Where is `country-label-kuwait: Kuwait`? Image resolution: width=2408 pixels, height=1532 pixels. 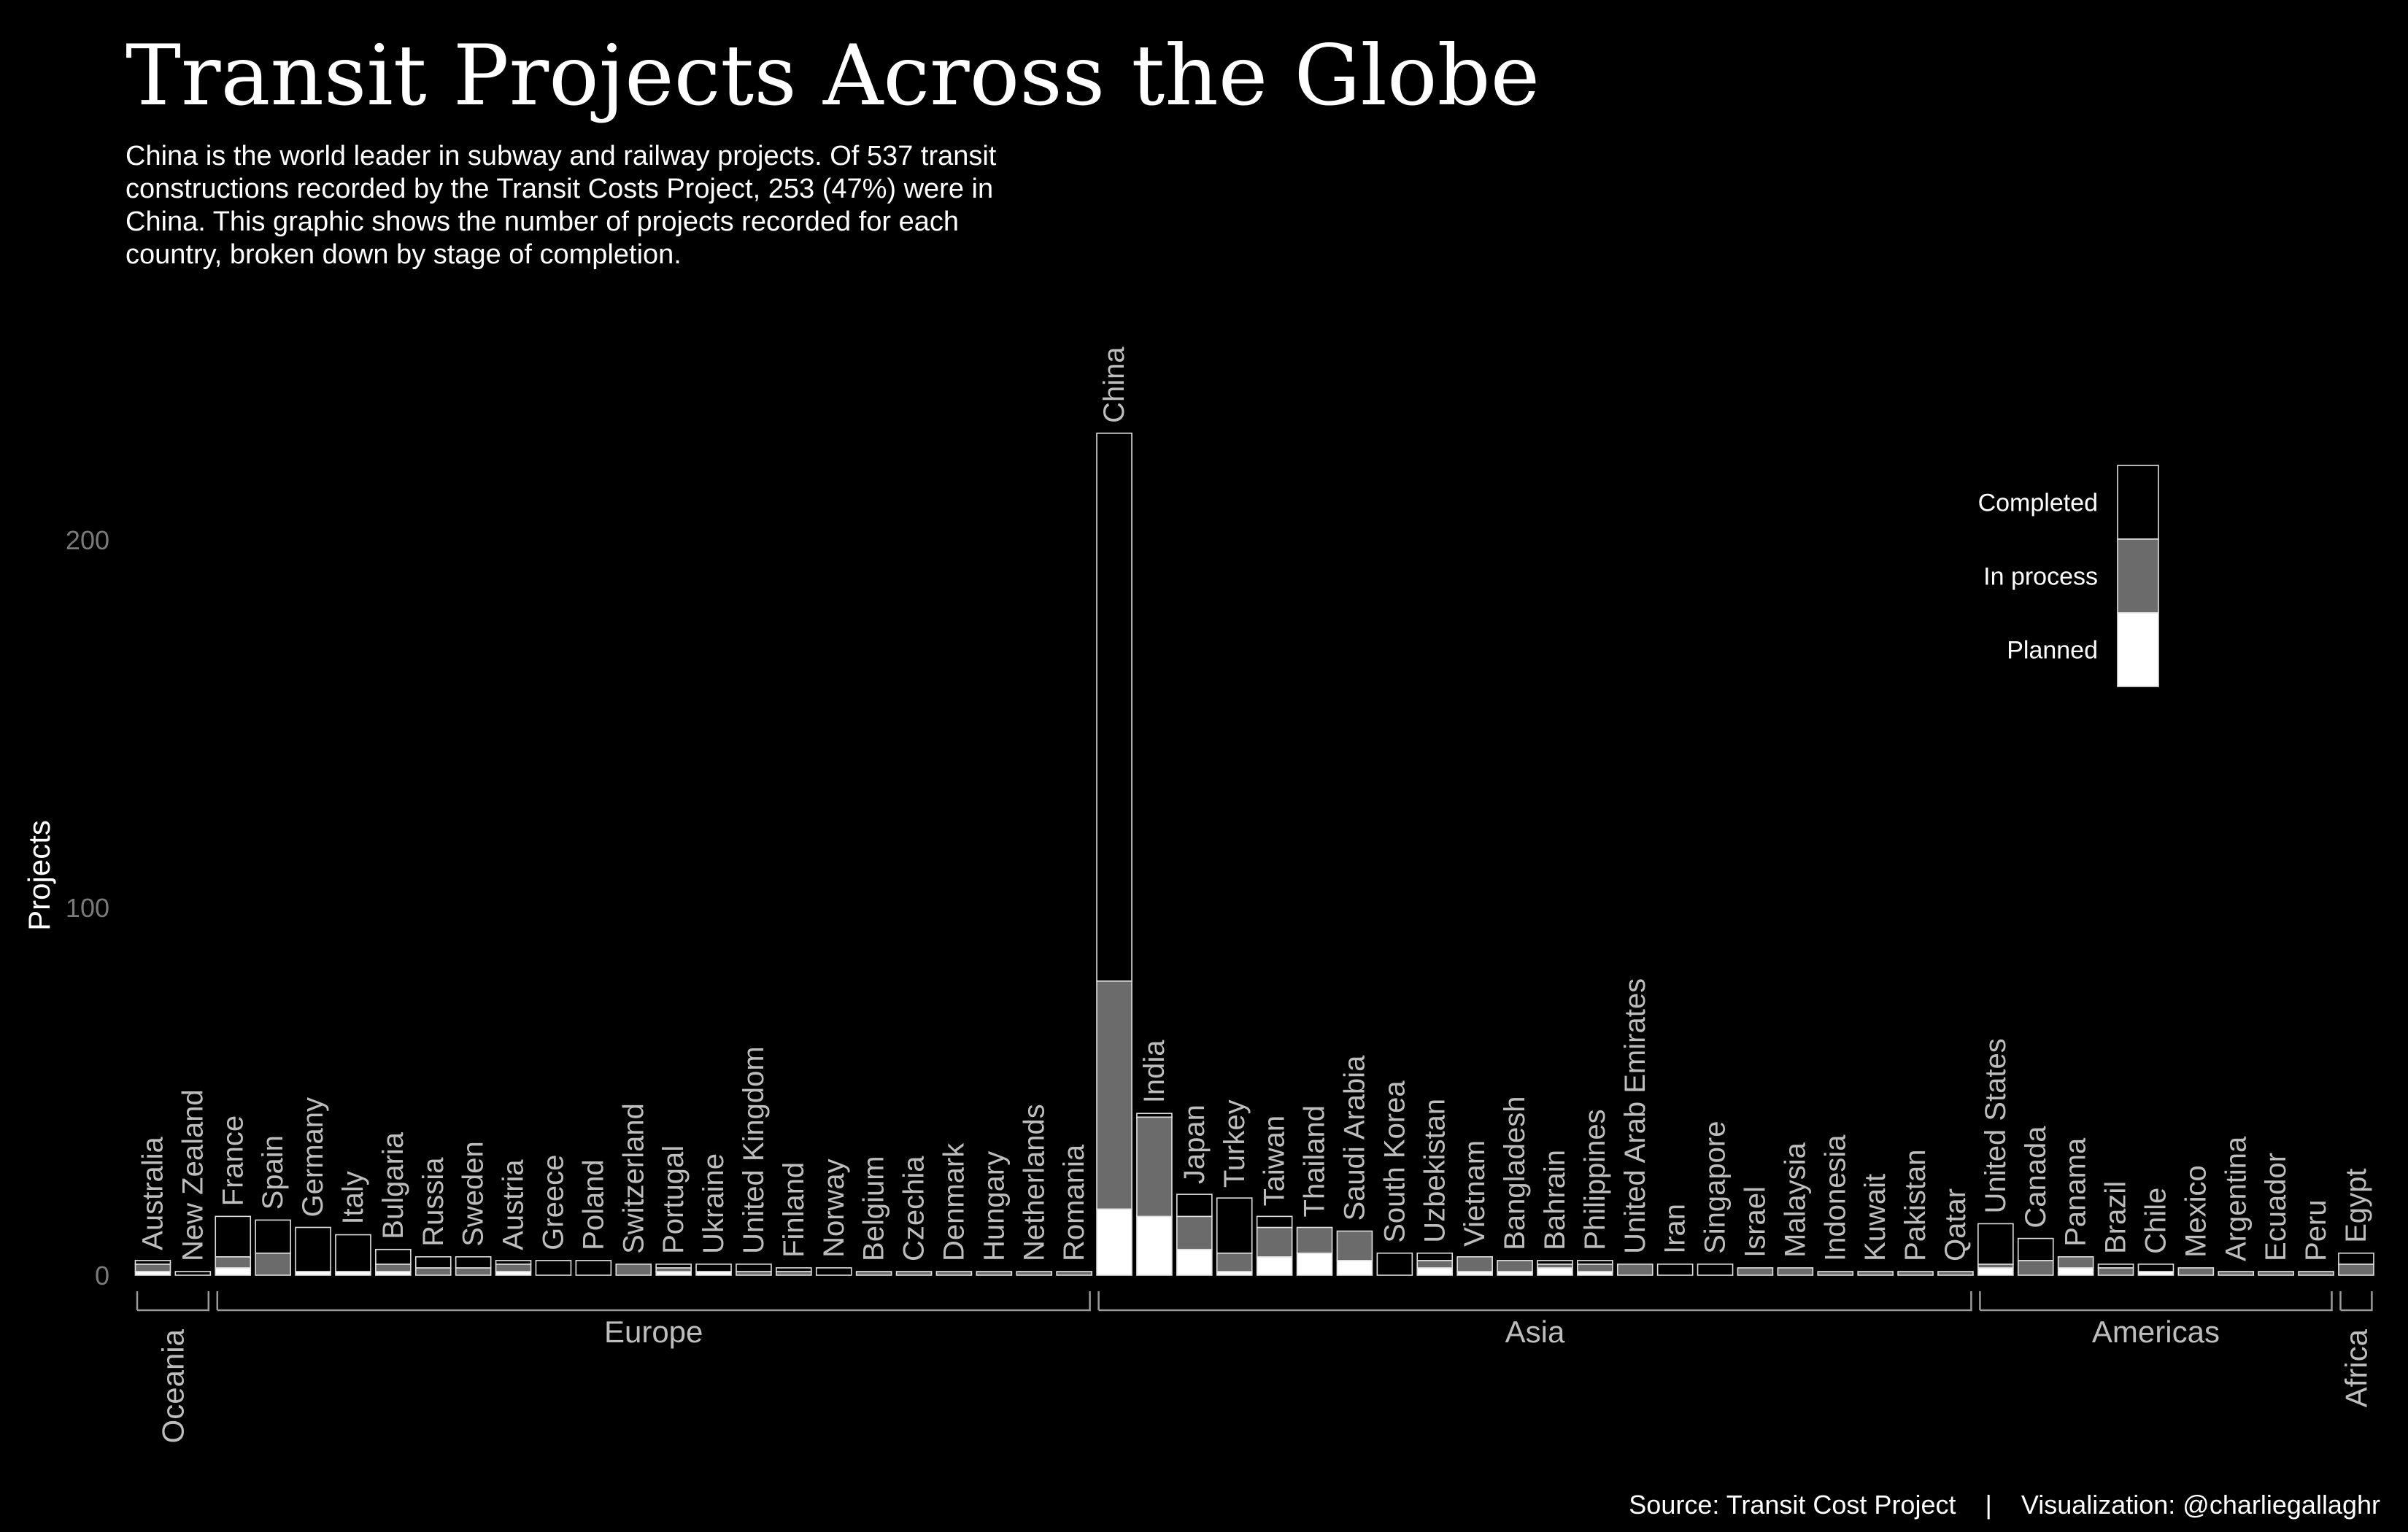
country-label-kuwait: Kuwait is located at coordinates (1875, 1218).